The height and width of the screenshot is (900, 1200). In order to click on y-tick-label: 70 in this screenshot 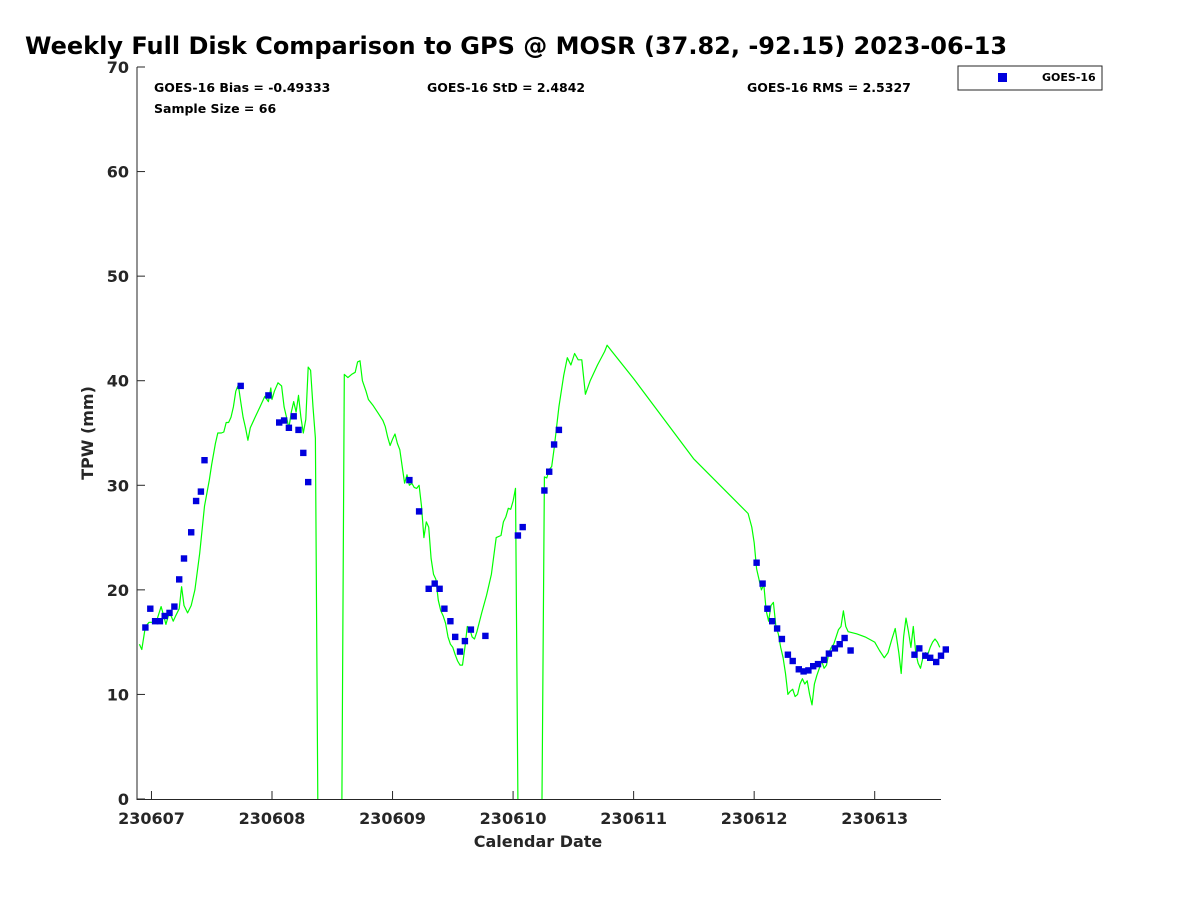, I will do `click(118, 67)`.